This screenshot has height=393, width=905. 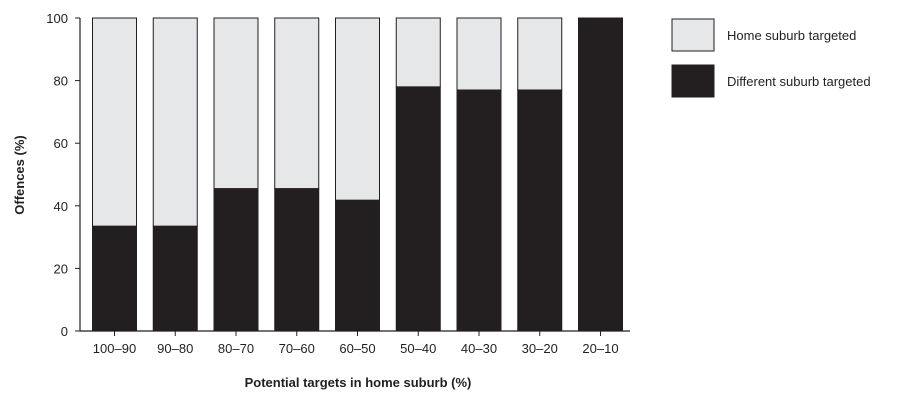 I want to click on legend-swatch-home-suburb, so click(x=693, y=35).